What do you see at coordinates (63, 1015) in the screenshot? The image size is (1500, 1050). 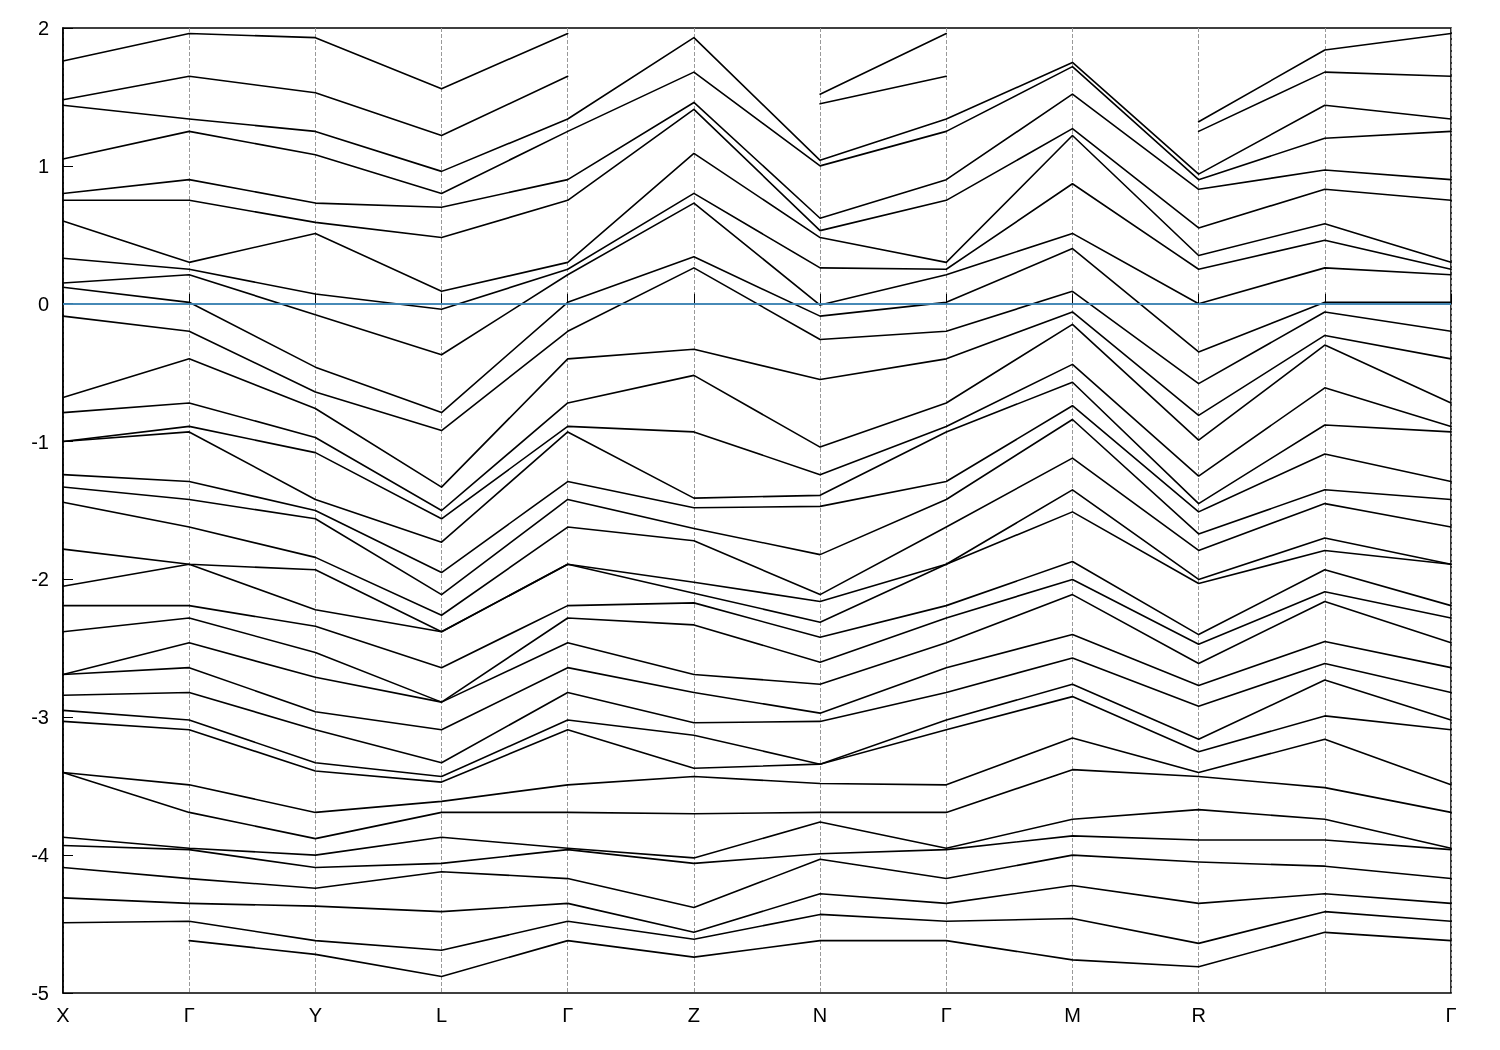 I see `x-tick-label: X` at bounding box center [63, 1015].